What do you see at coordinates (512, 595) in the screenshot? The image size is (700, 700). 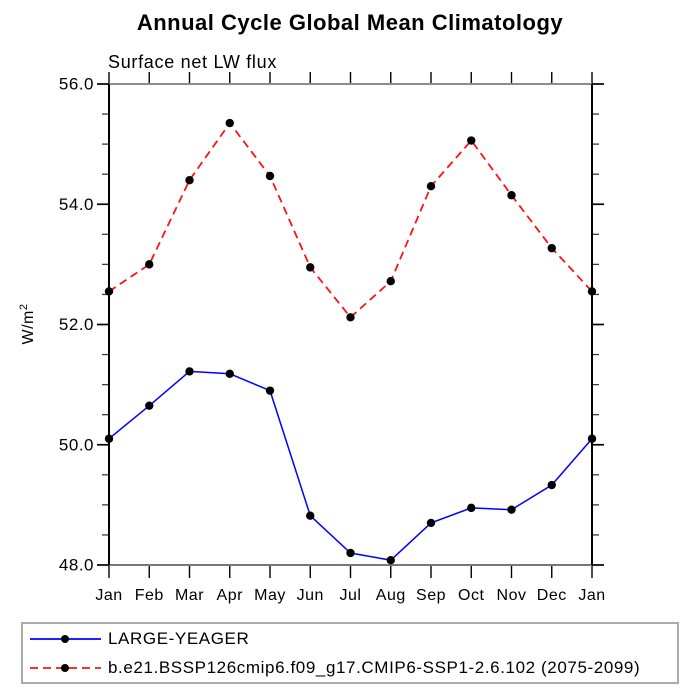 I see `x-axis-tick-label: Nov` at bounding box center [512, 595].